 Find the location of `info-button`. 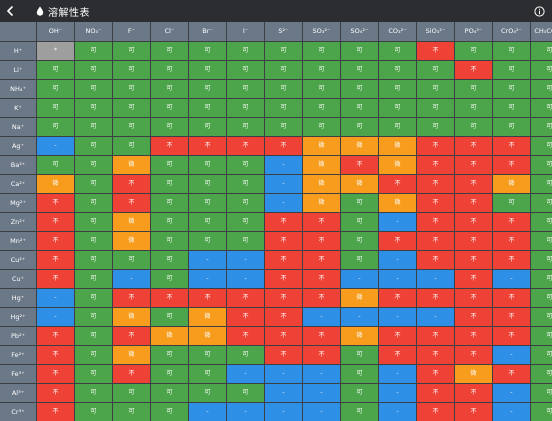

info-button is located at coordinates (539, 11).